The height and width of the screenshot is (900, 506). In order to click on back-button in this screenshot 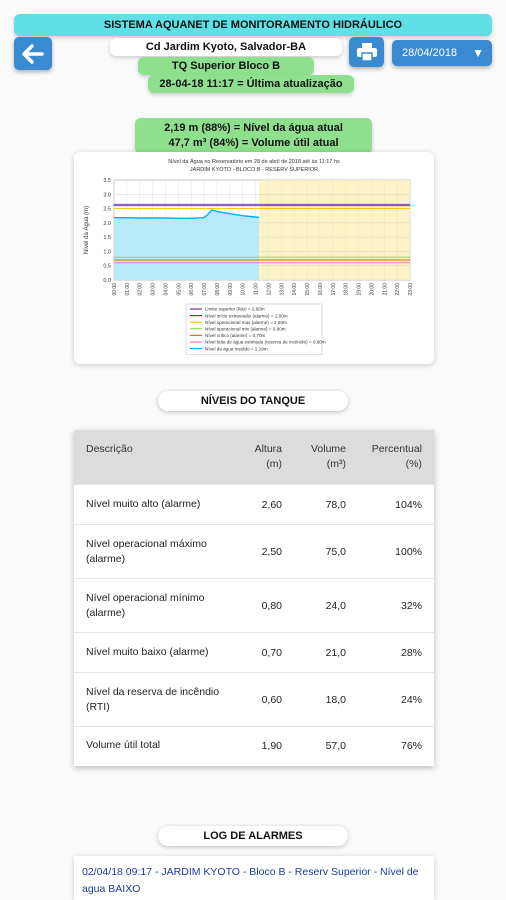, I will do `click(33, 53)`.